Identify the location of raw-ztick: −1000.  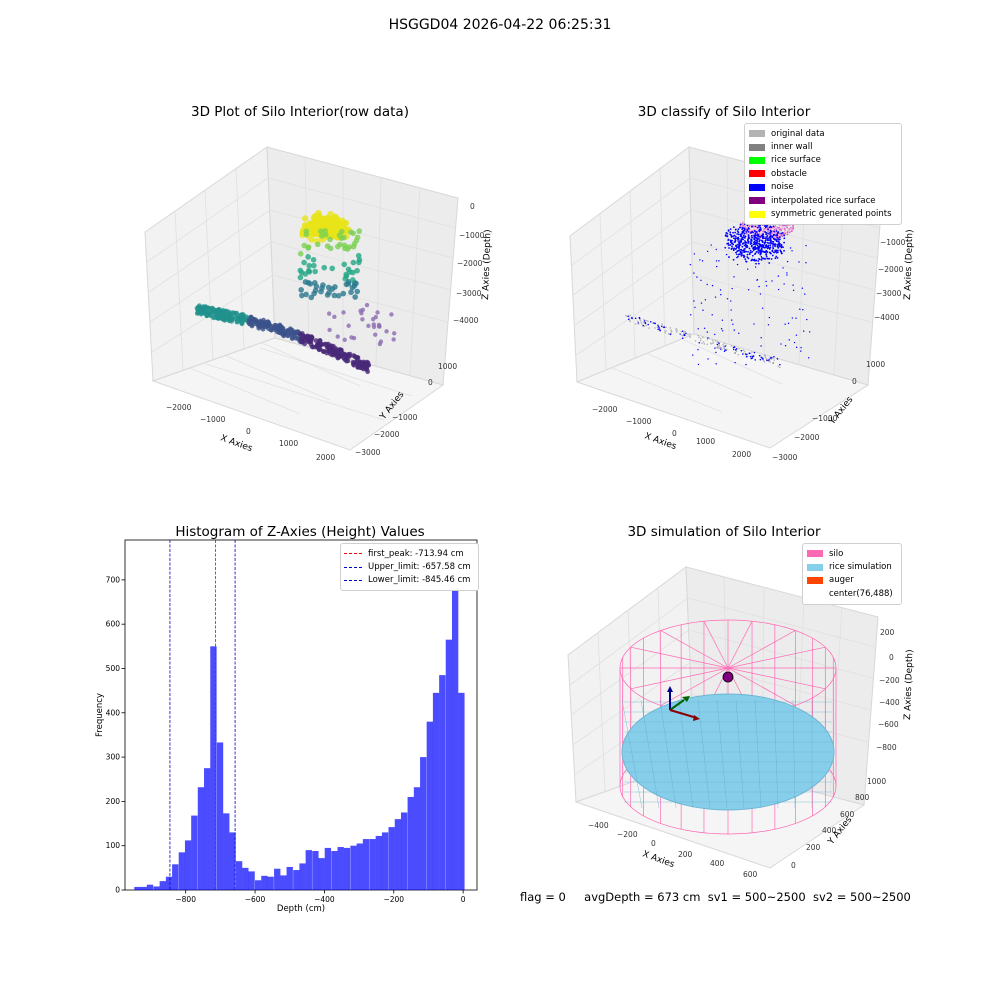
(472, 235).